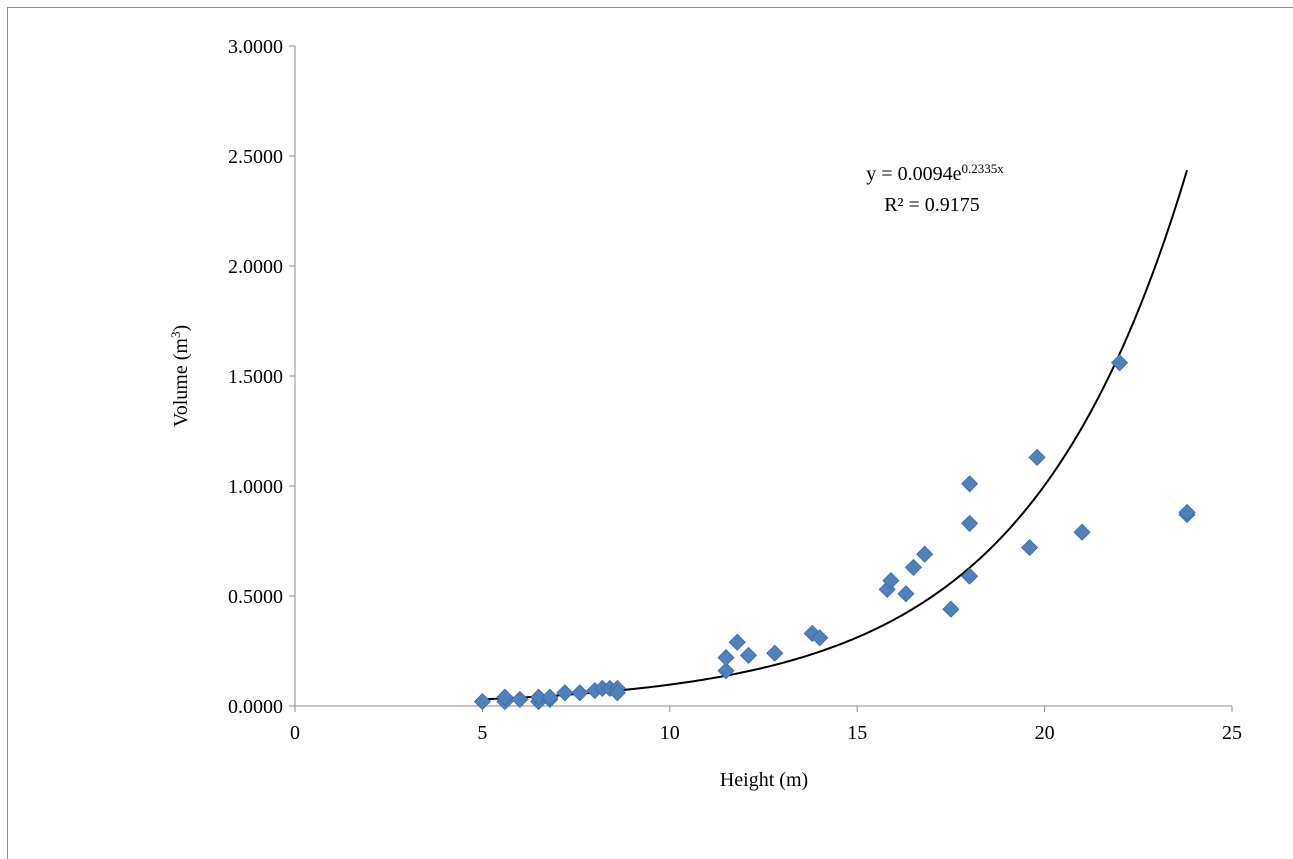  What do you see at coordinates (295, 733) in the screenshot?
I see `x-tick-label: 0` at bounding box center [295, 733].